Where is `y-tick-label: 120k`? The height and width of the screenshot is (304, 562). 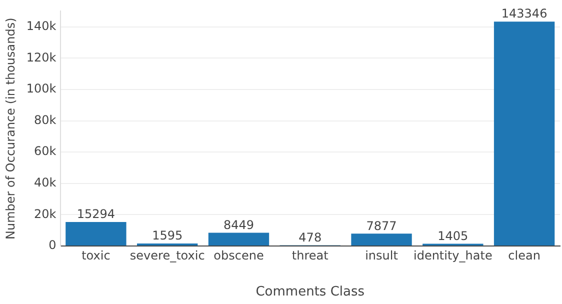 y-tick-label: 120k is located at coordinates (41, 57).